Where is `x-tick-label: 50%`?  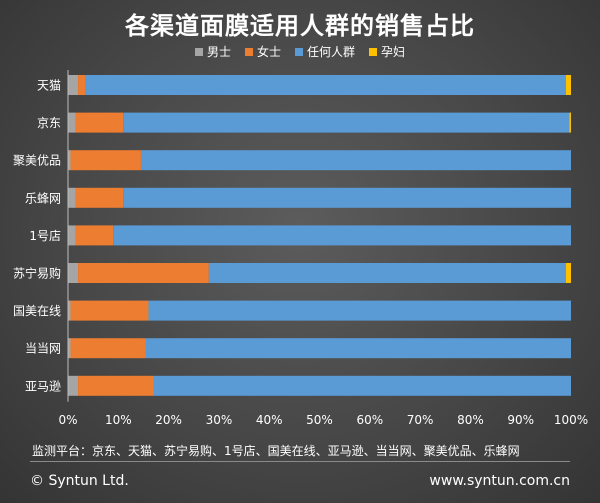
x-tick-label: 50% is located at coordinates (319, 420).